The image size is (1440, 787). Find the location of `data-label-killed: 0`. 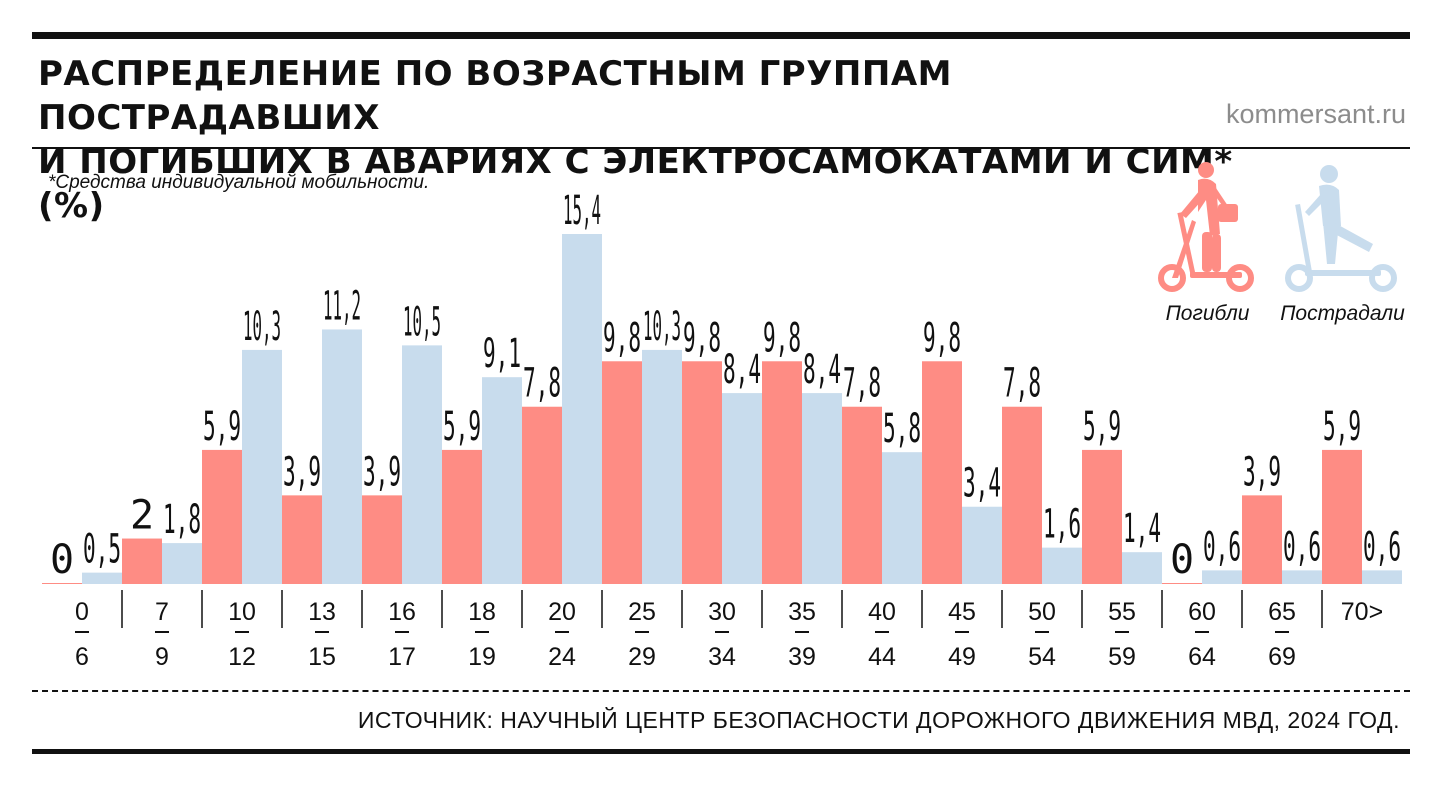

data-label-killed: 0 is located at coordinates (62, 560).